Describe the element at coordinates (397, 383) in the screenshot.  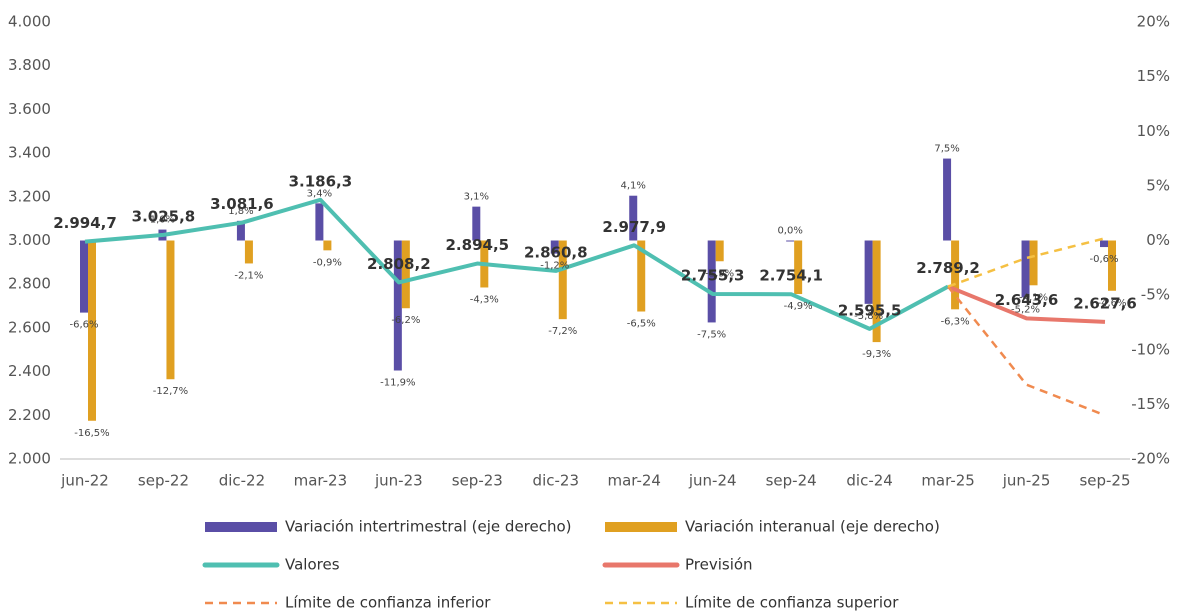
I see `bar-label: -11,9%` at that location.